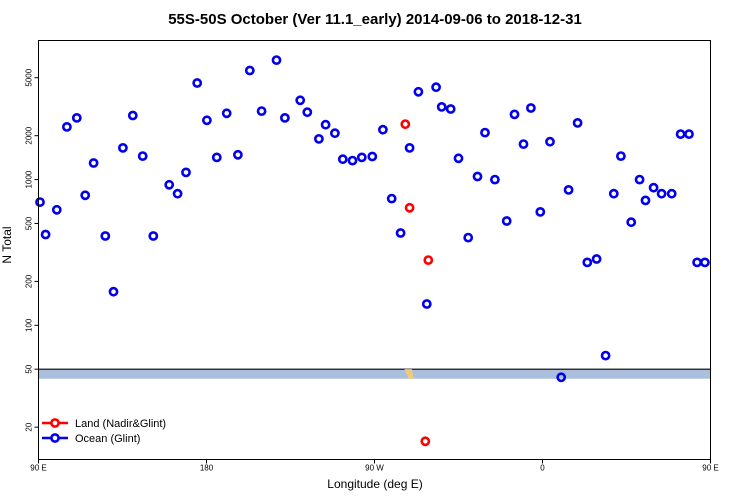 Image resolution: width=750 pixels, height=500 pixels. What do you see at coordinates (374, 373) in the screenshot?
I see `map-band` at bounding box center [374, 373].